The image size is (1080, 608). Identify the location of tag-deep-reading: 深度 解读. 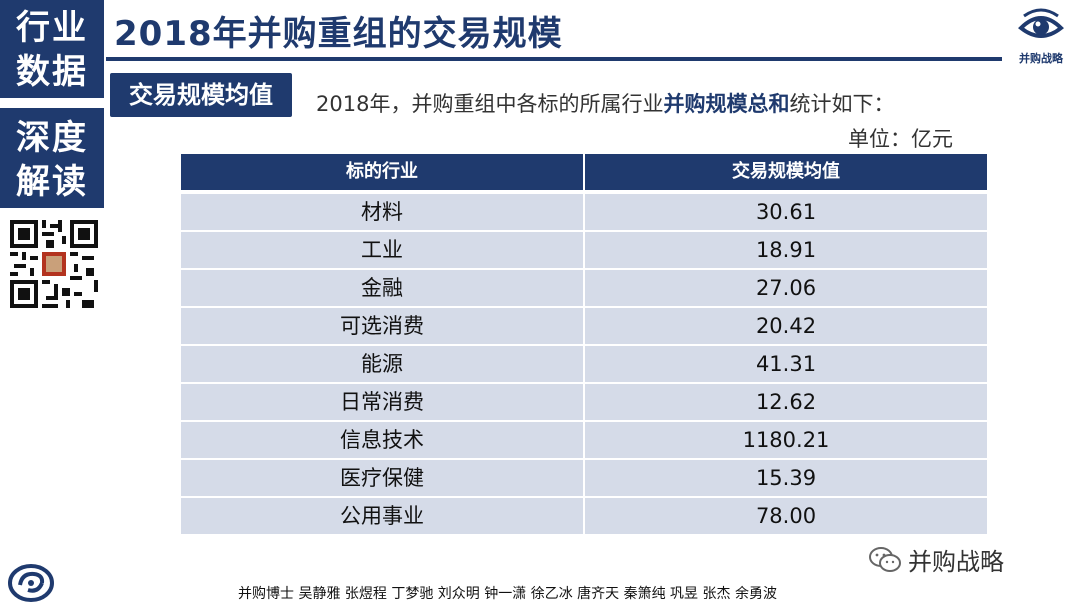
(52, 158).